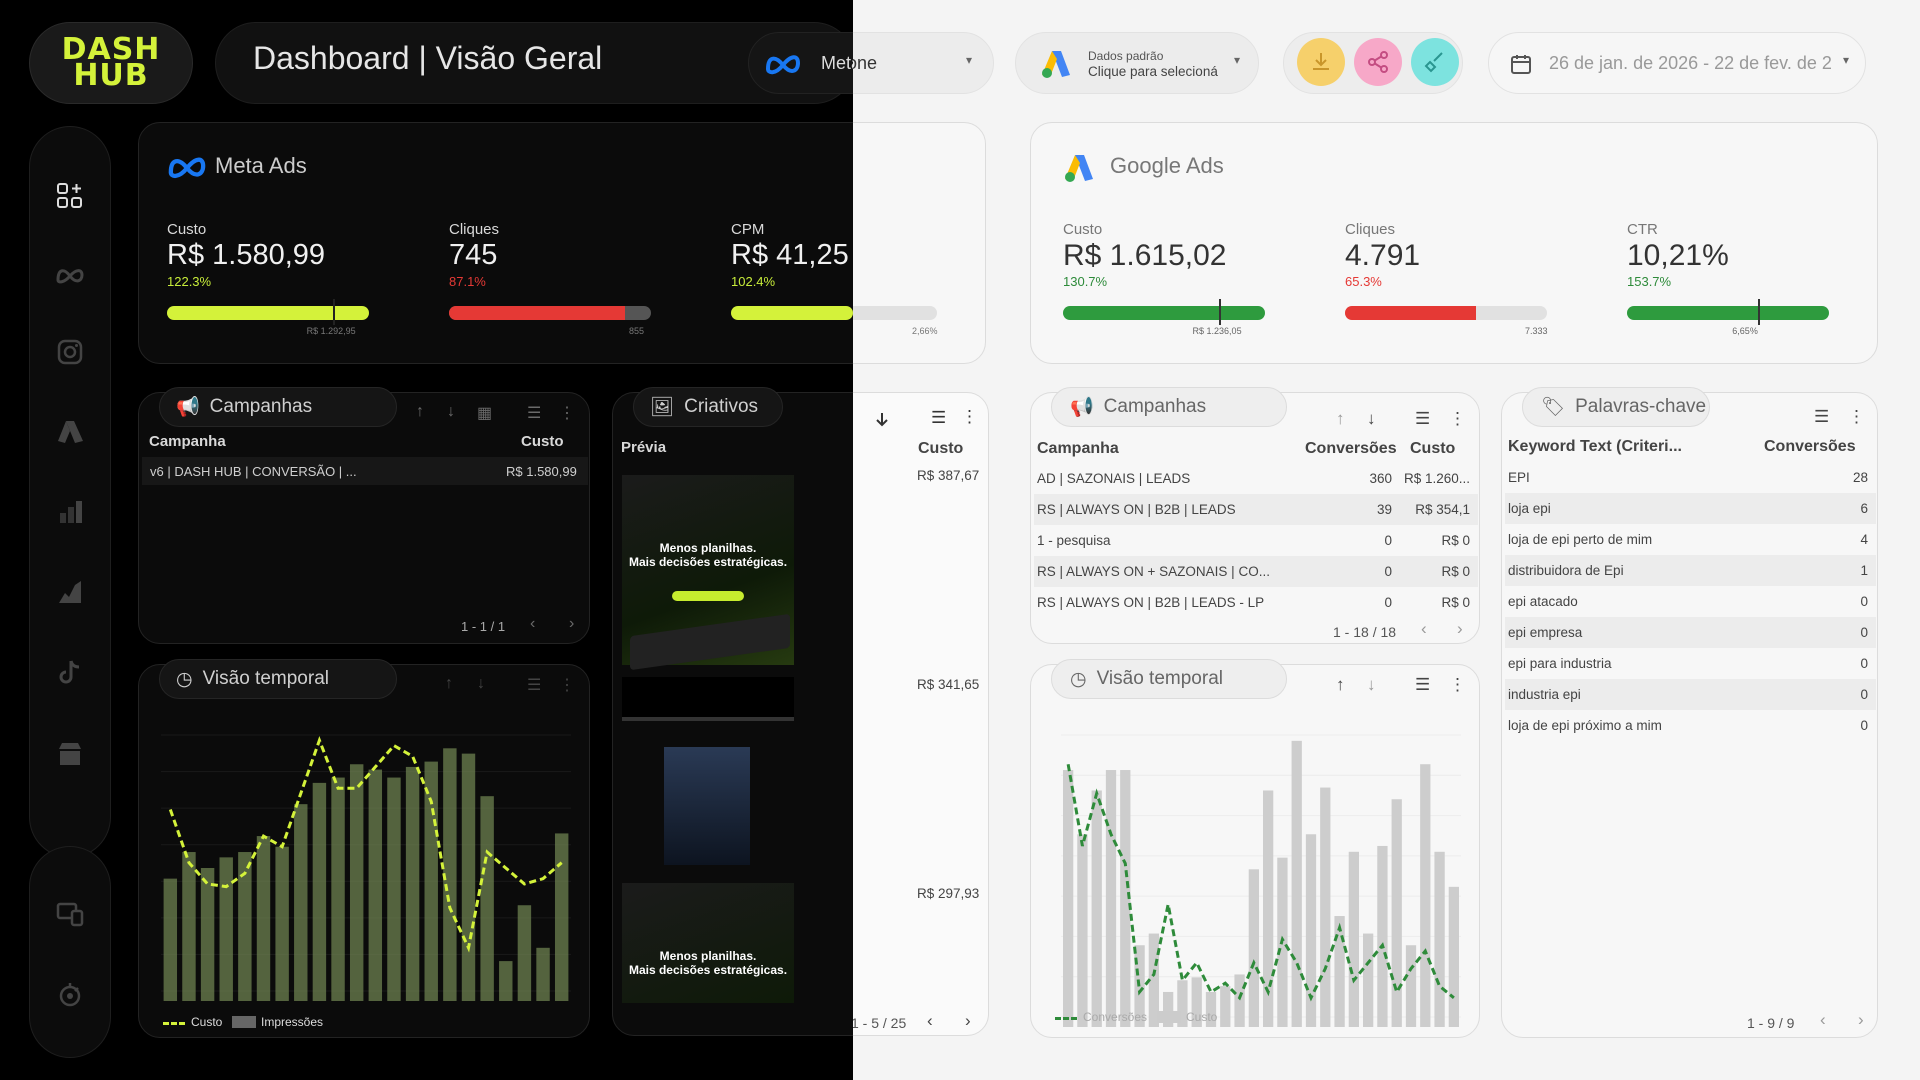 This screenshot has height=1080, width=1920. Describe the element at coordinates (1435, 62) in the screenshot. I see `clean-filters-button` at that location.